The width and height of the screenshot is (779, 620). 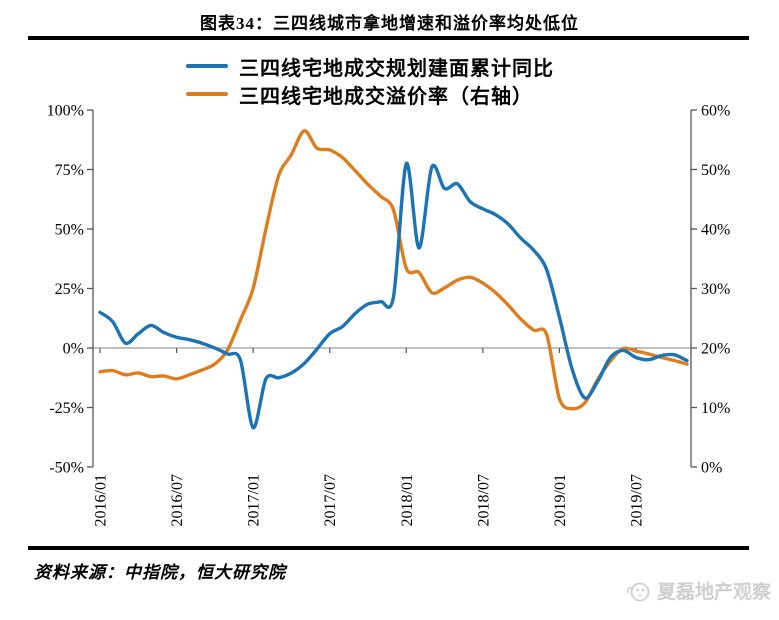 I want to click on orange-line-swatch-icon, so click(x=207, y=94).